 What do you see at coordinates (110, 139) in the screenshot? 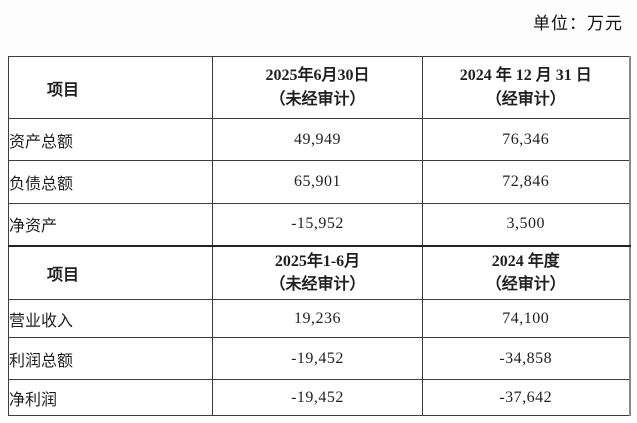
I see `row-label: 资产总额` at bounding box center [110, 139].